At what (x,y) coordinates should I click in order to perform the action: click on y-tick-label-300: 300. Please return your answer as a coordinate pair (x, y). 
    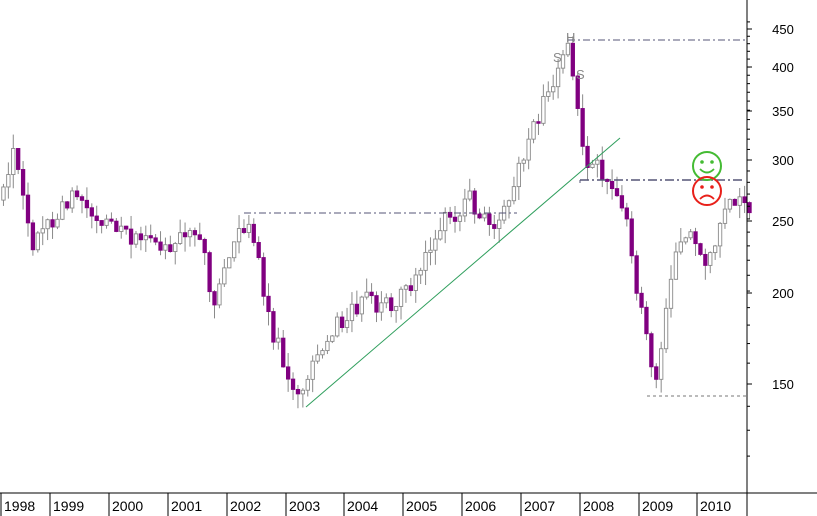
    Looking at the image, I should click on (783, 160).